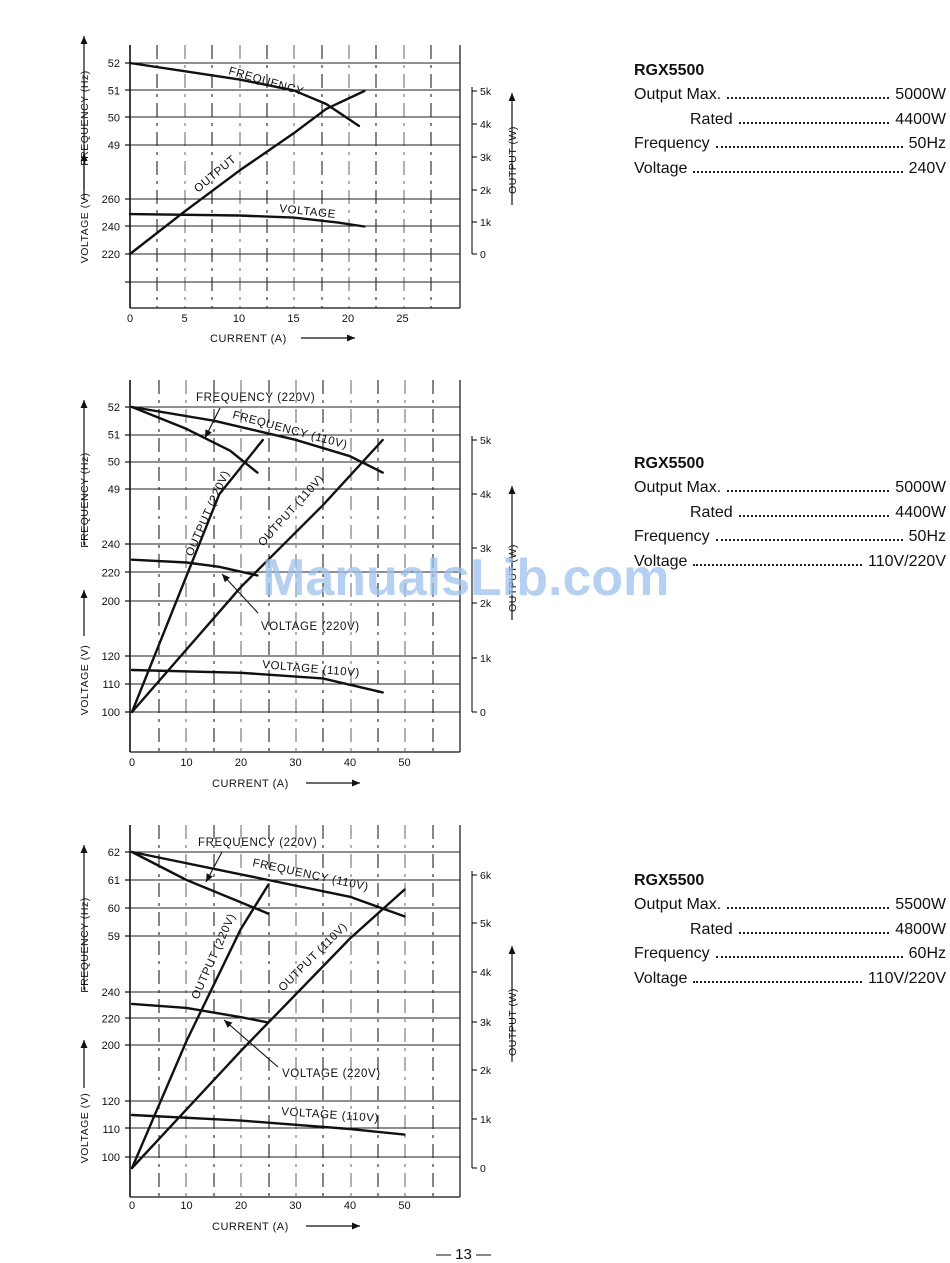 Image resolution: width=950 pixels, height=1263 pixels. Describe the element at coordinates (111, 200) in the screenshot. I see `volt-tick-label: 260` at that location.